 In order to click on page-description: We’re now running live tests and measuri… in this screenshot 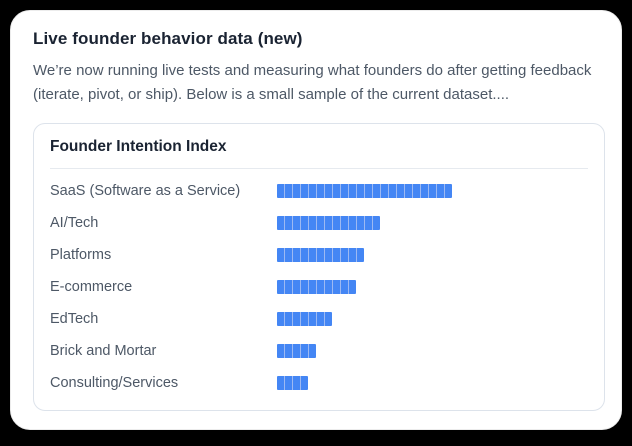, I will do `click(312, 82)`.